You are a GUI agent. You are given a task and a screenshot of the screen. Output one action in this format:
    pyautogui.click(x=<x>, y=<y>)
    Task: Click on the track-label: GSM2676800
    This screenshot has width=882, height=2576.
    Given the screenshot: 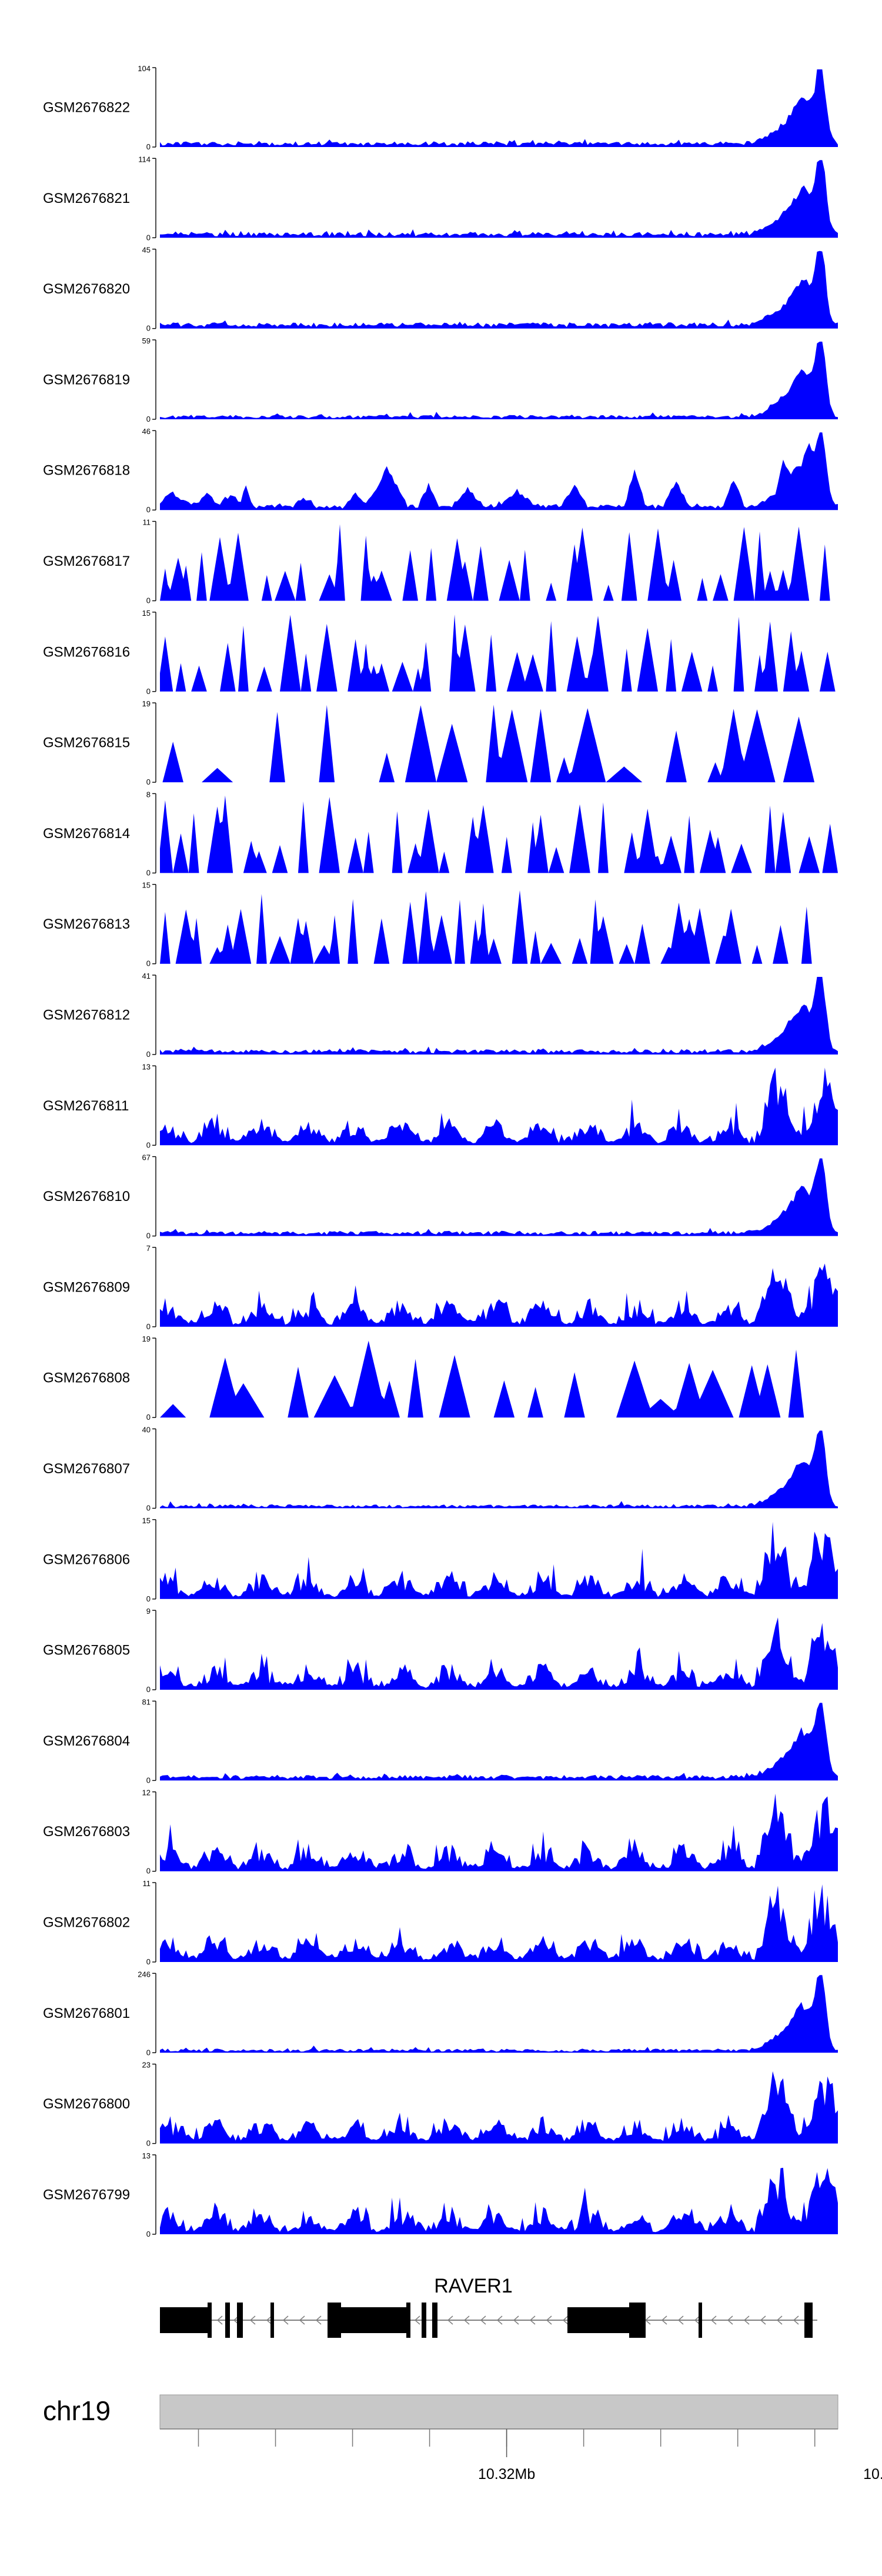 What is the action you would take?
    pyautogui.click(x=86, y=2104)
    